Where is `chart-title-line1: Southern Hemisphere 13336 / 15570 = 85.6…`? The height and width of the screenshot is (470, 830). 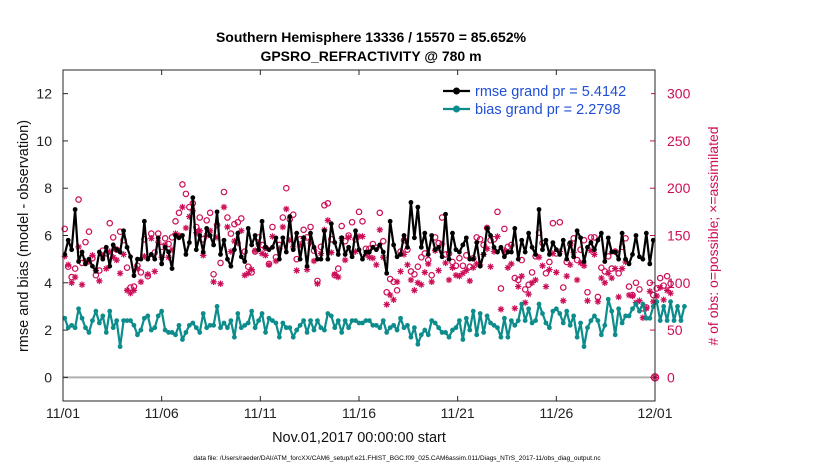 chart-title-line1: Southern Hemisphere 13336 / 15570 = 85.6… is located at coordinates (371, 37).